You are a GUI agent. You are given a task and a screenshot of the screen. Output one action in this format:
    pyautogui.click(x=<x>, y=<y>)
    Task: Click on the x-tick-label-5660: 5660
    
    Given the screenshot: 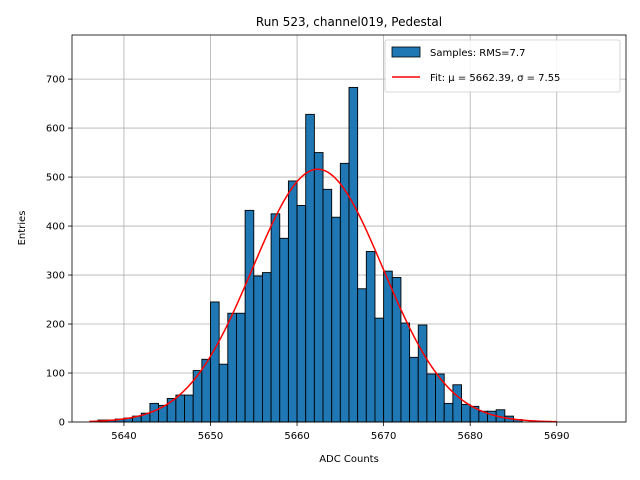 What is the action you would take?
    pyautogui.click(x=296, y=436)
    